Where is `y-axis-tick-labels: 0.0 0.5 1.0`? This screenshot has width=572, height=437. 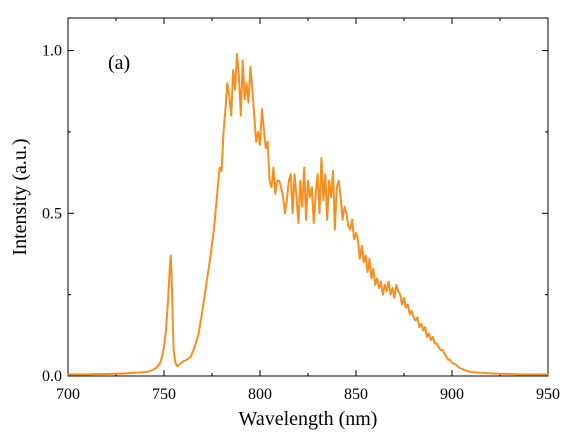
y-axis-tick-labels: 0.0 0.5 1.0 is located at coordinates (52, 214).